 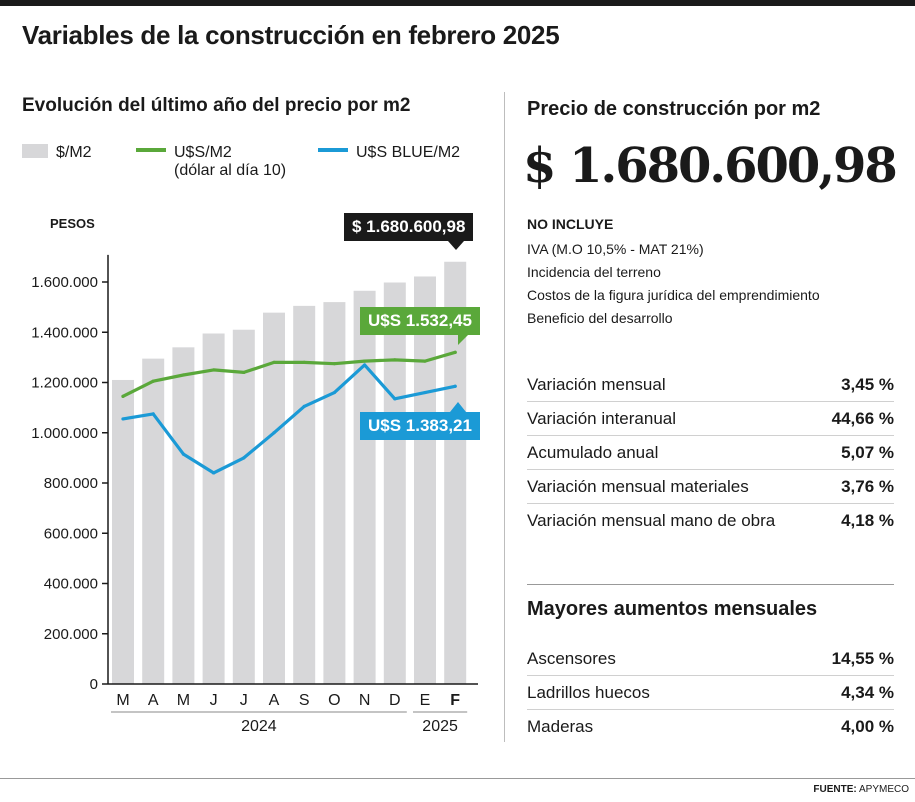 What do you see at coordinates (455, 700) in the screenshot?
I see `x-tick-label: F` at bounding box center [455, 700].